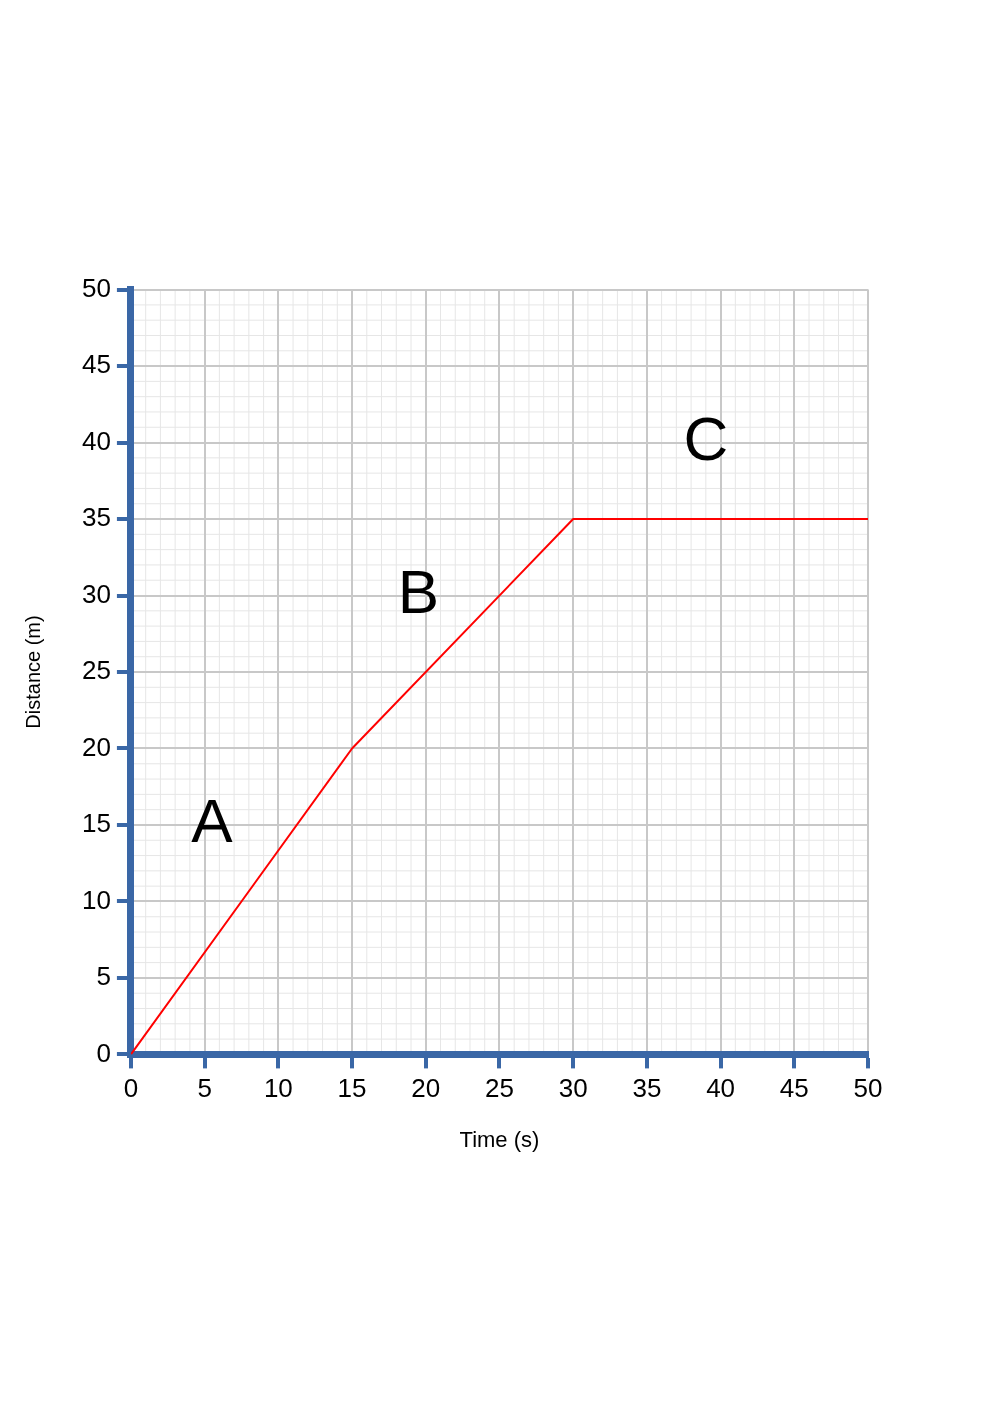 Image resolution: width=992 pixels, height=1403 pixels. Describe the element at coordinates (96, 364) in the screenshot. I see `y-tick-label: 45` at that location.